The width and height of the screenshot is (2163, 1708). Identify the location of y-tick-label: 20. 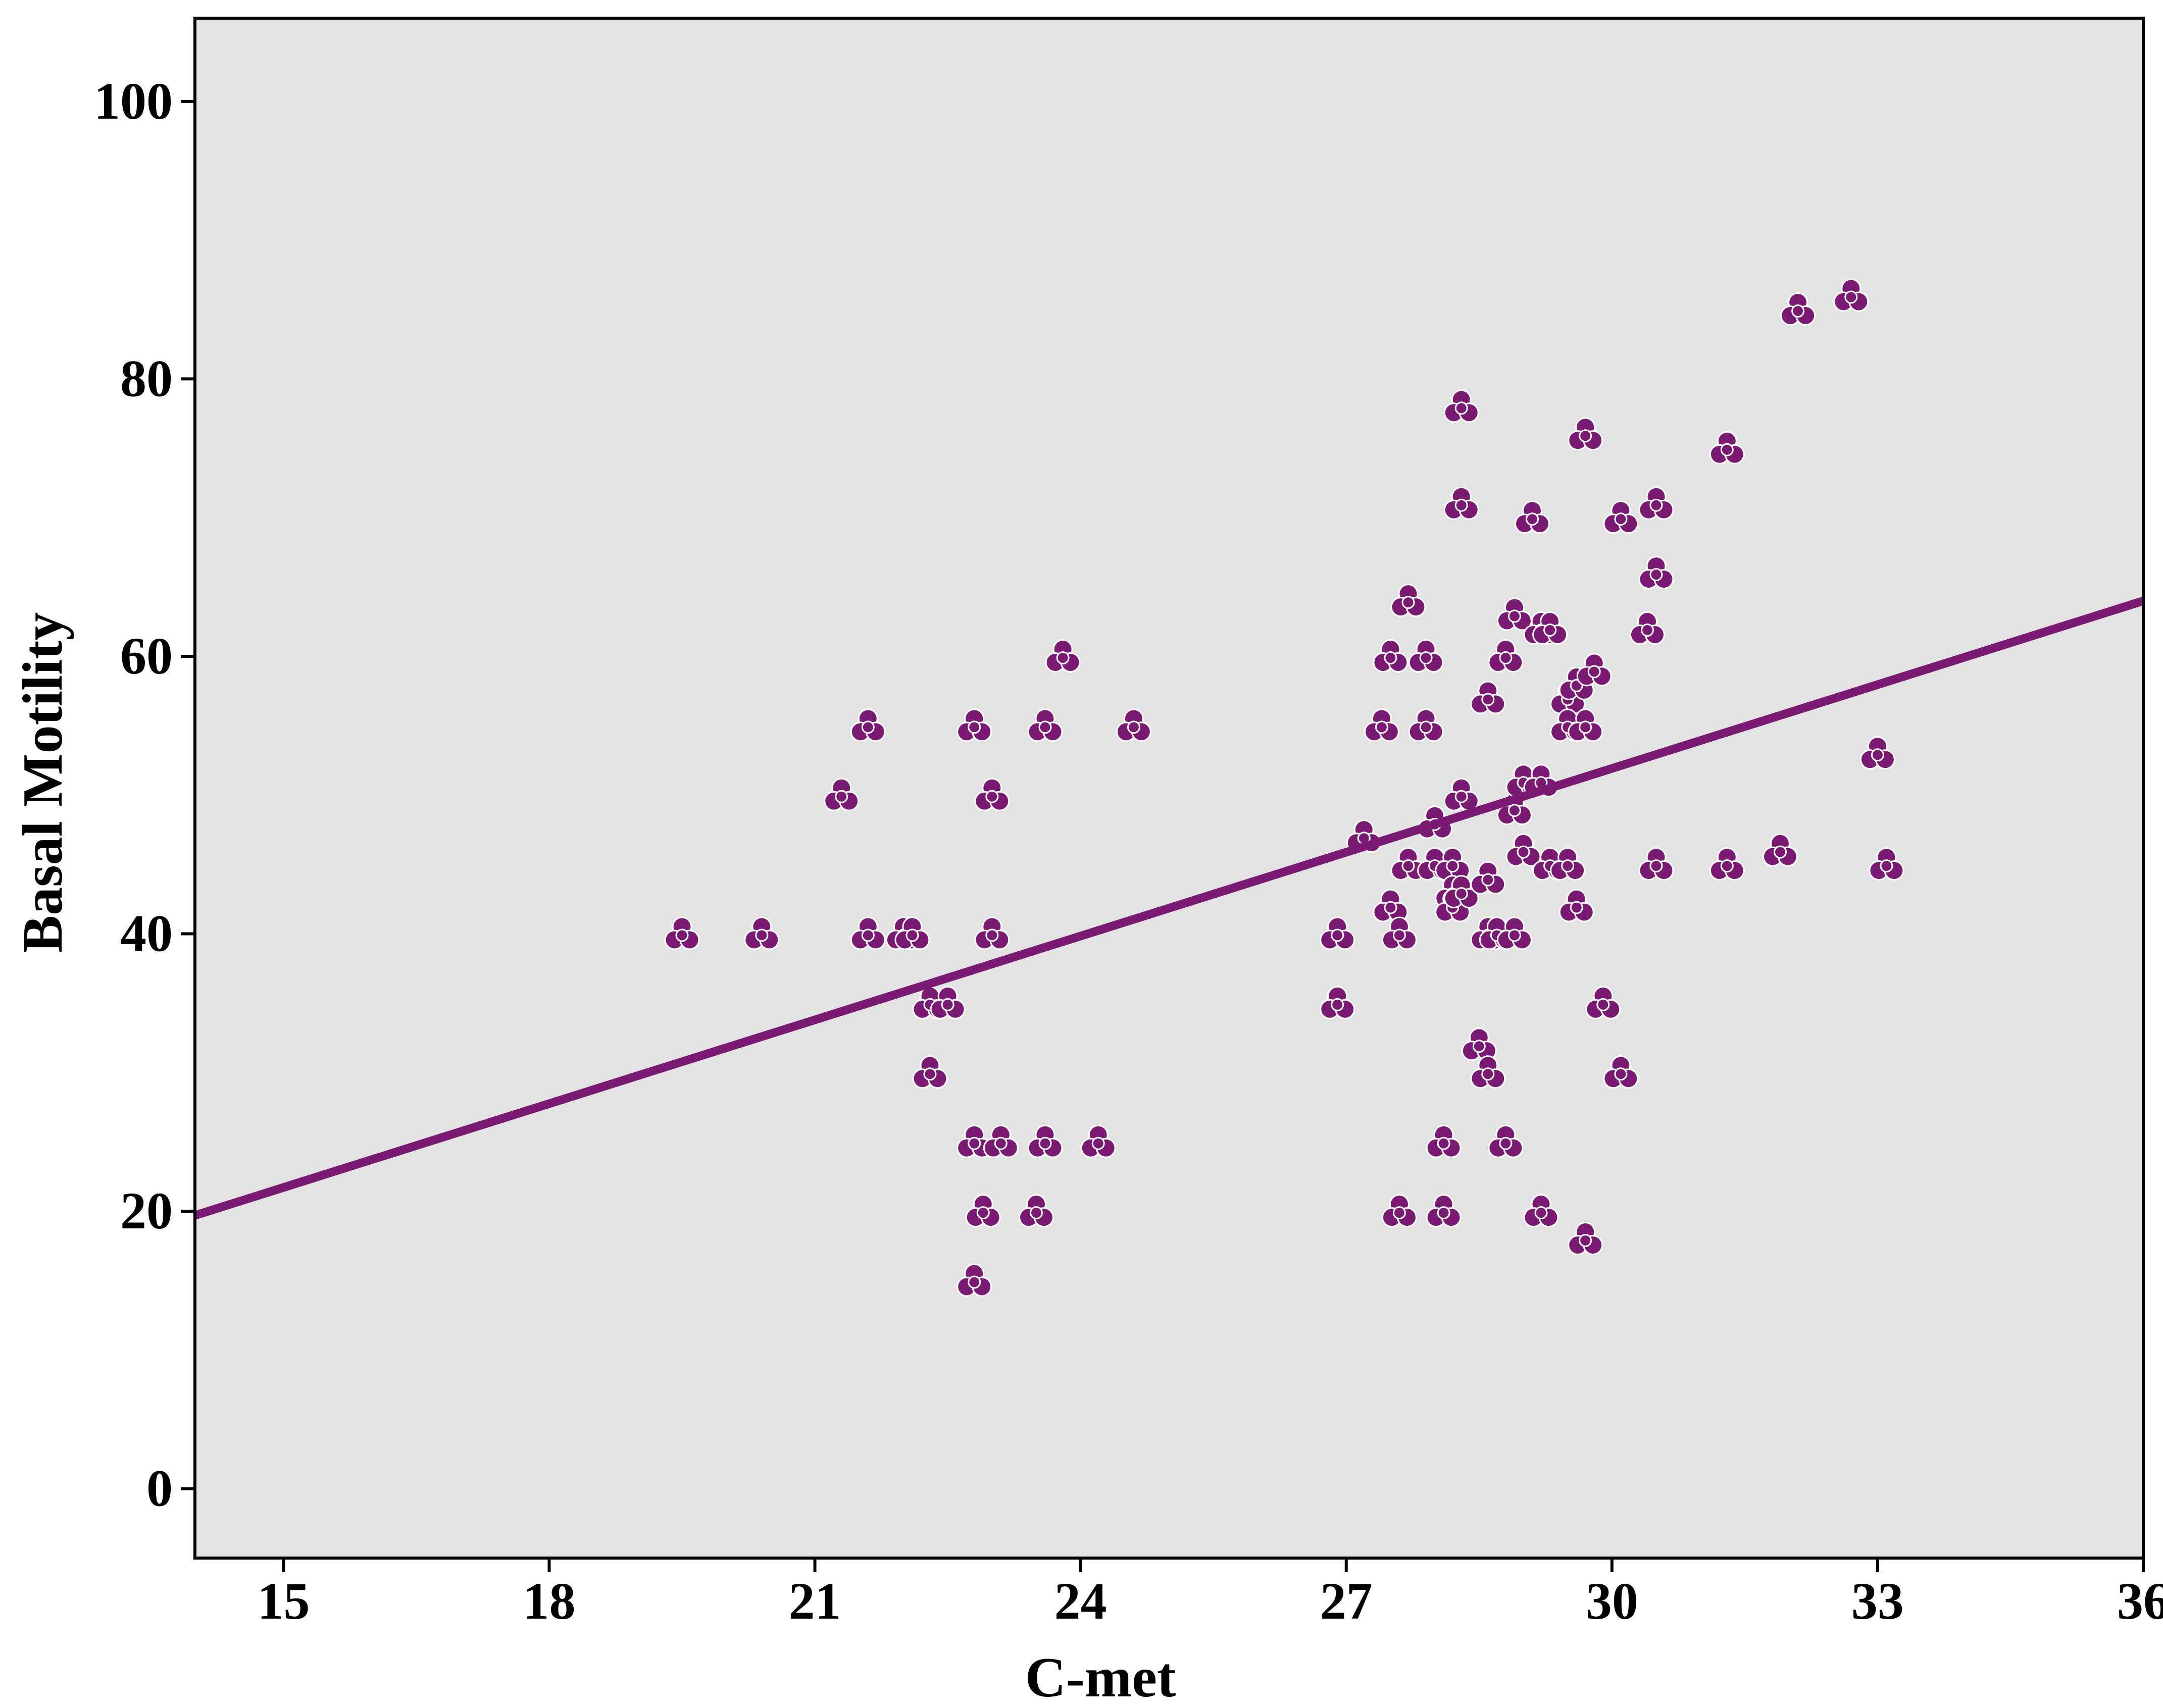
(146, 1211).